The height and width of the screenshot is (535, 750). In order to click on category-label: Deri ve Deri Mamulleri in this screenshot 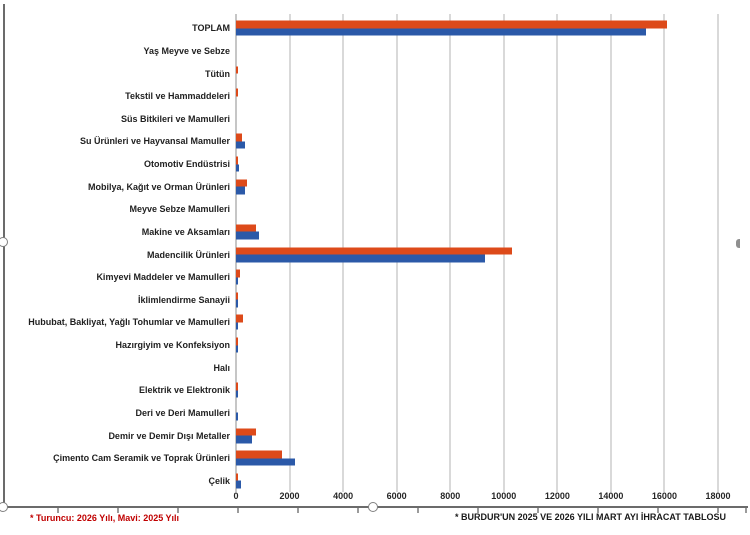, I will do `click(182, 412)`.